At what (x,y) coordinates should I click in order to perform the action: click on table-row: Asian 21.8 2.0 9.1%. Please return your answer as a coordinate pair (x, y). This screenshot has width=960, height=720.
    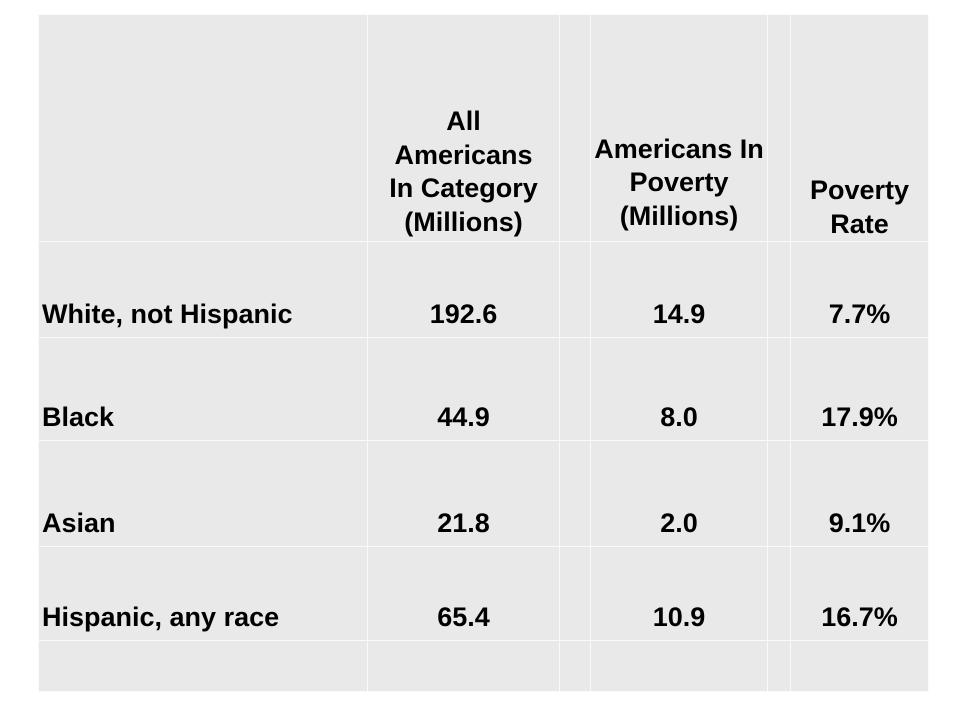
    Looking at the image, I should click on (483, 493).